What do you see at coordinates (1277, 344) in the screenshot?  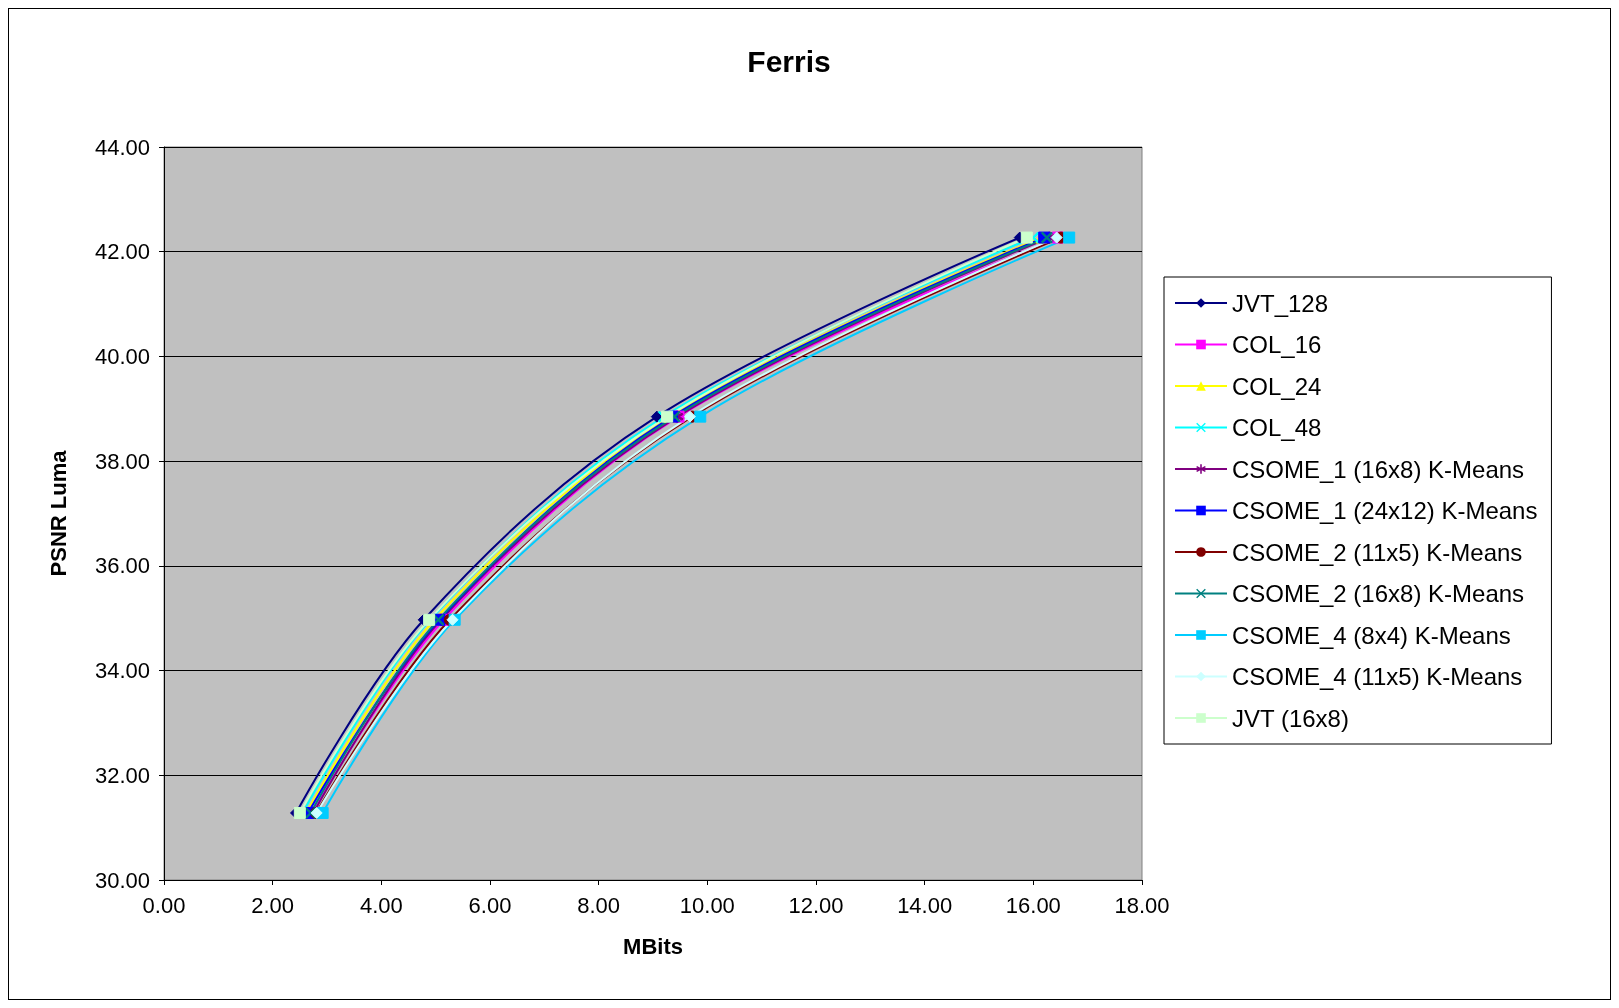 I see `legend-label: COL_16` at bounding box center [1277, 344].